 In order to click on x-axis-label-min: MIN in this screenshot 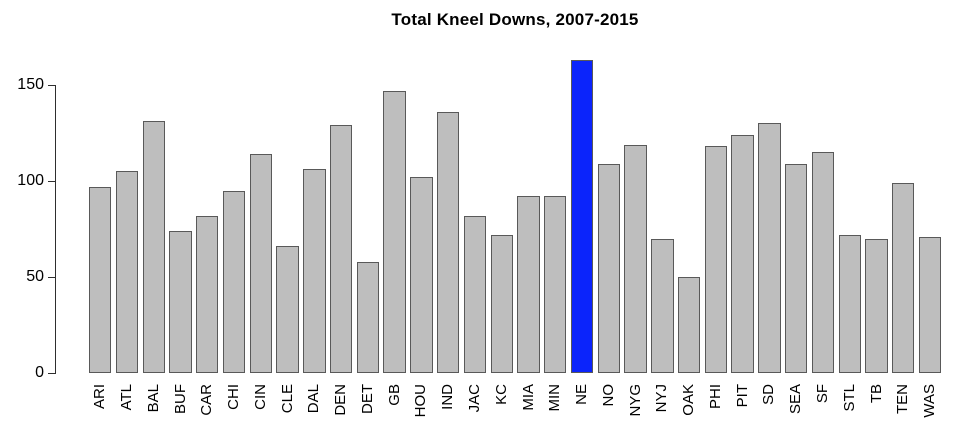, I will do `click(555, 398)`.